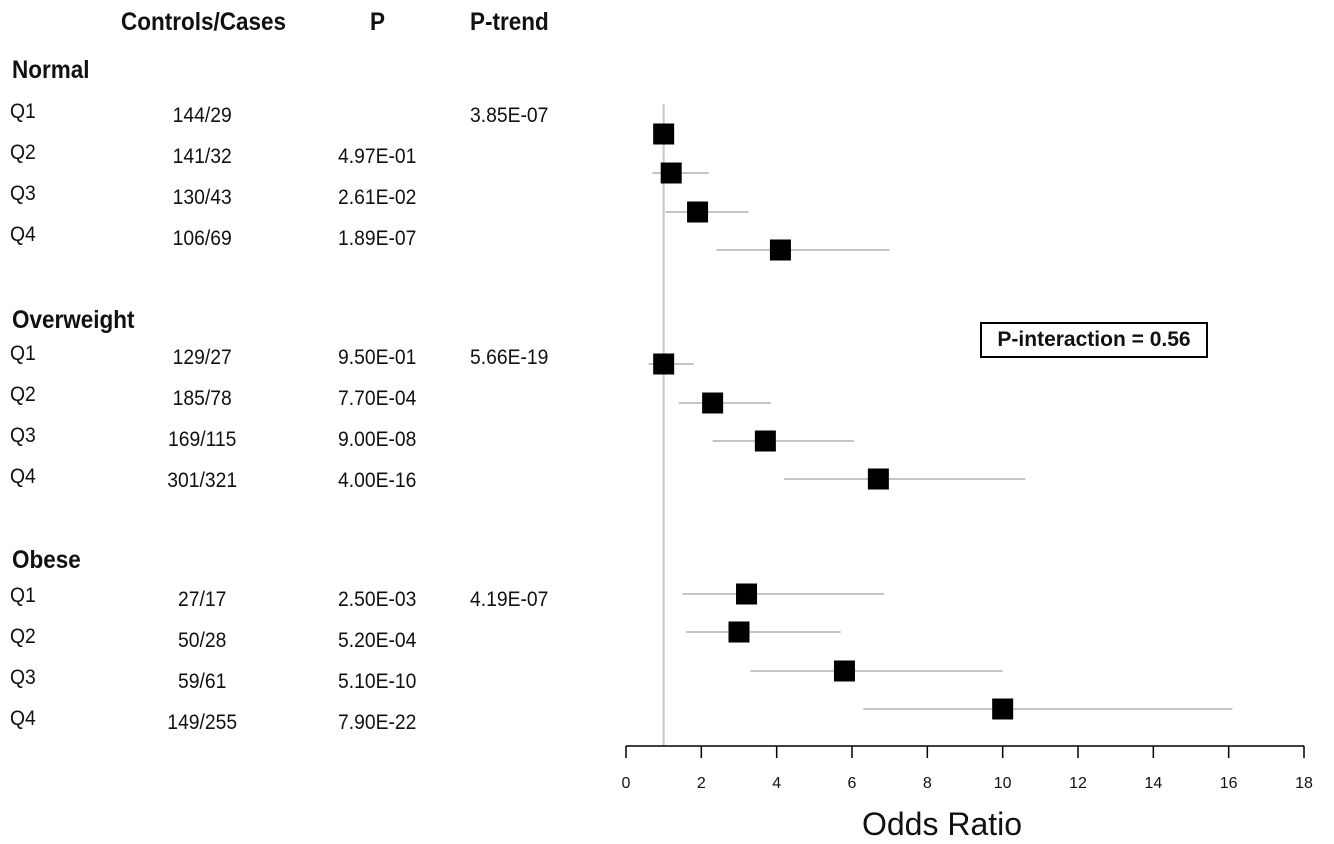 This screenshot has height=844, width=1334. I want to click on row-p-trend: 3.85E-07, so click(509, 115).